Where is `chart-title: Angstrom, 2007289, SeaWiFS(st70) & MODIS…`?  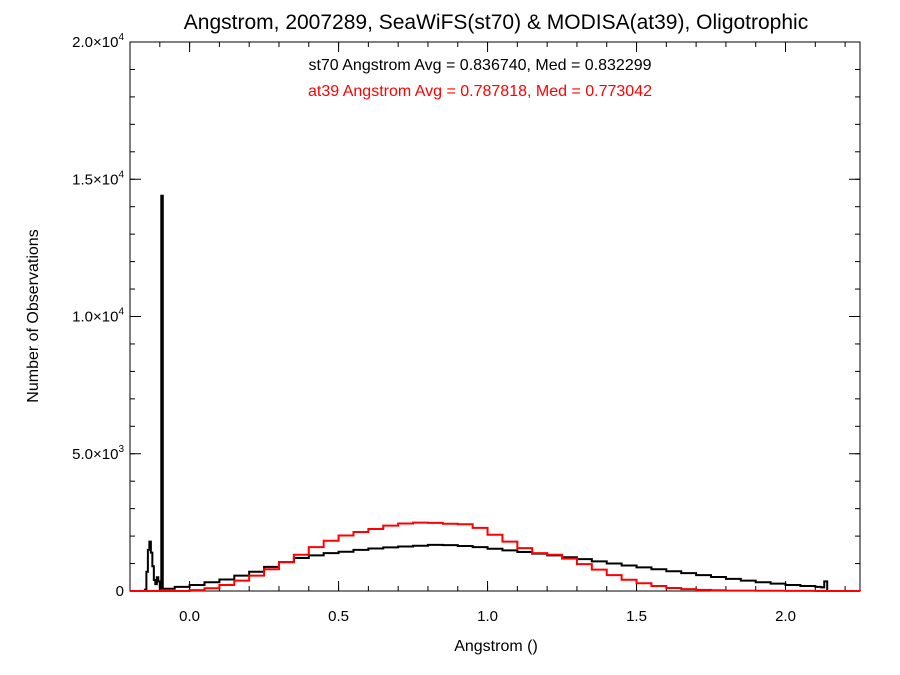
chart-title: Angstrom, 2007289, SeaWiFS(st70) & MODIS… is located at coordinates (496, 22).